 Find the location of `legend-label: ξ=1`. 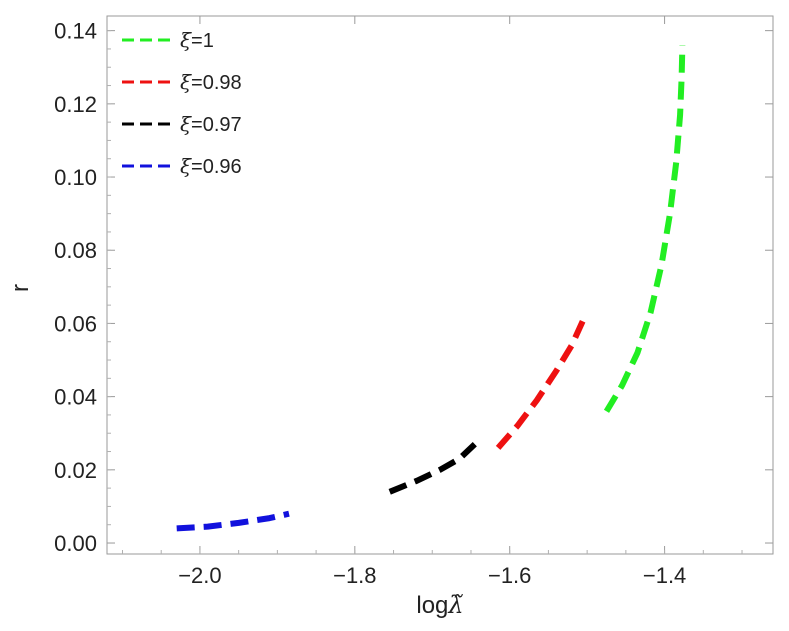

legend-label: ξ=1 is located at coordinates (197, 40).